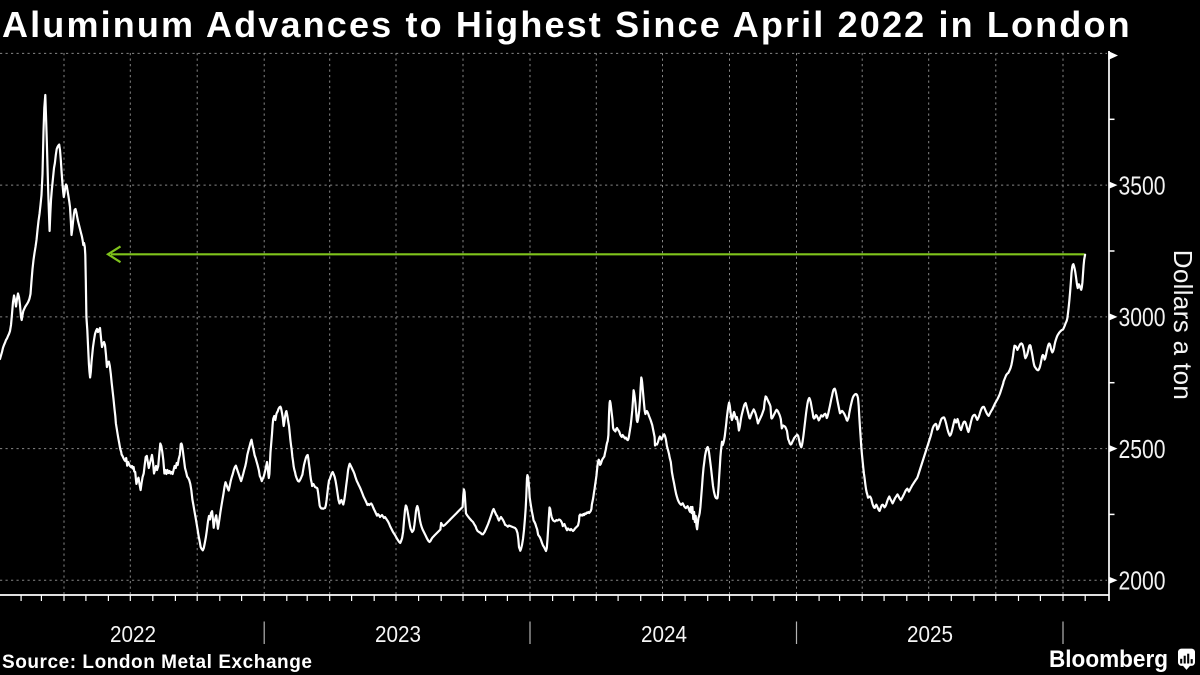  I want to click on svg-text: 3000, so click(1142, 317).